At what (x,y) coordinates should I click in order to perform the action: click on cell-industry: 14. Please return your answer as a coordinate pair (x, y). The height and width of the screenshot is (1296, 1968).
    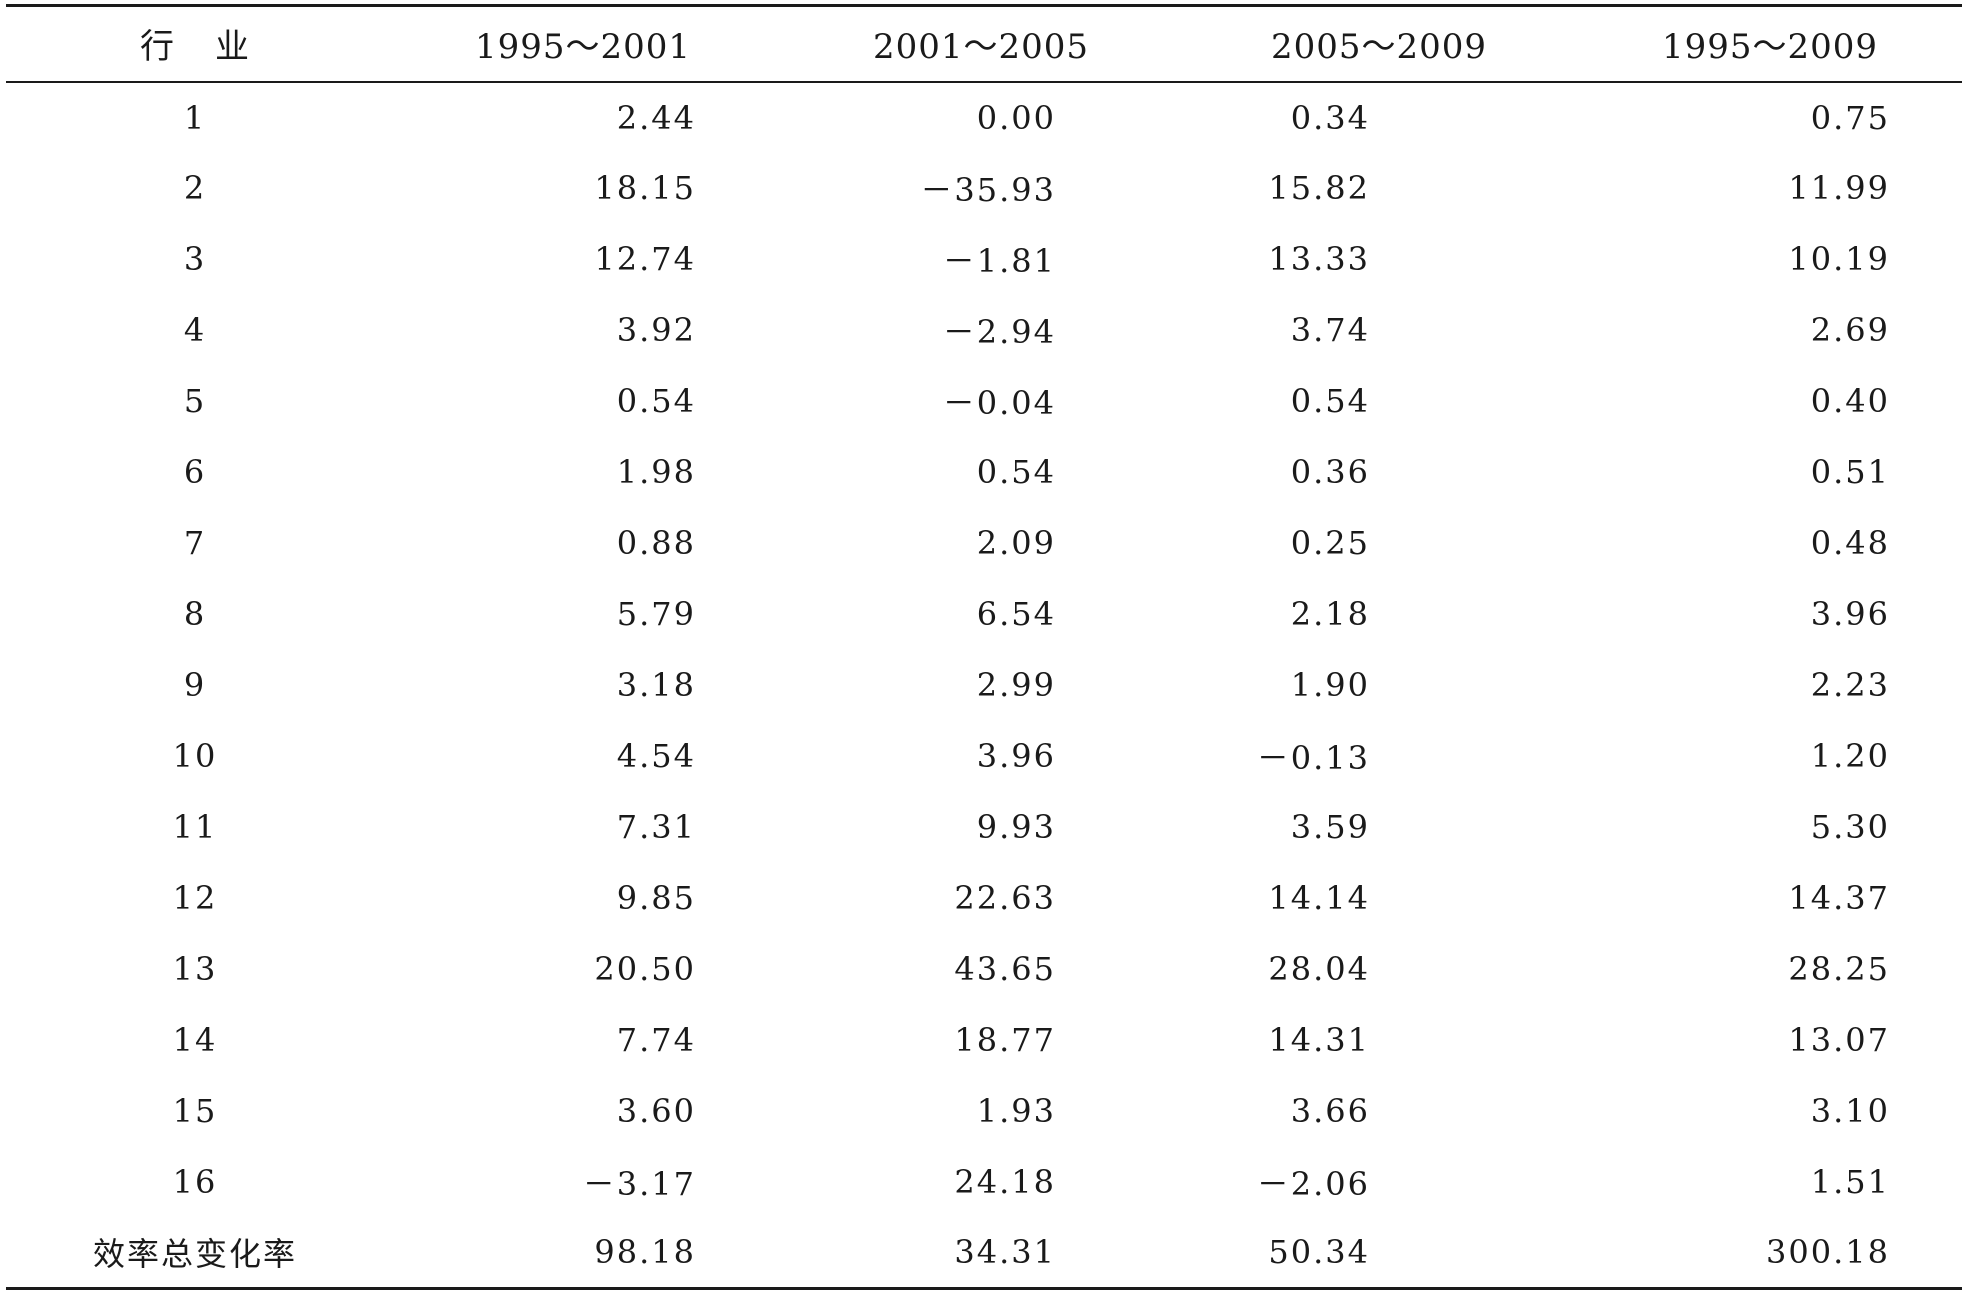
    Looking at the image, I should click on (195, 1040).